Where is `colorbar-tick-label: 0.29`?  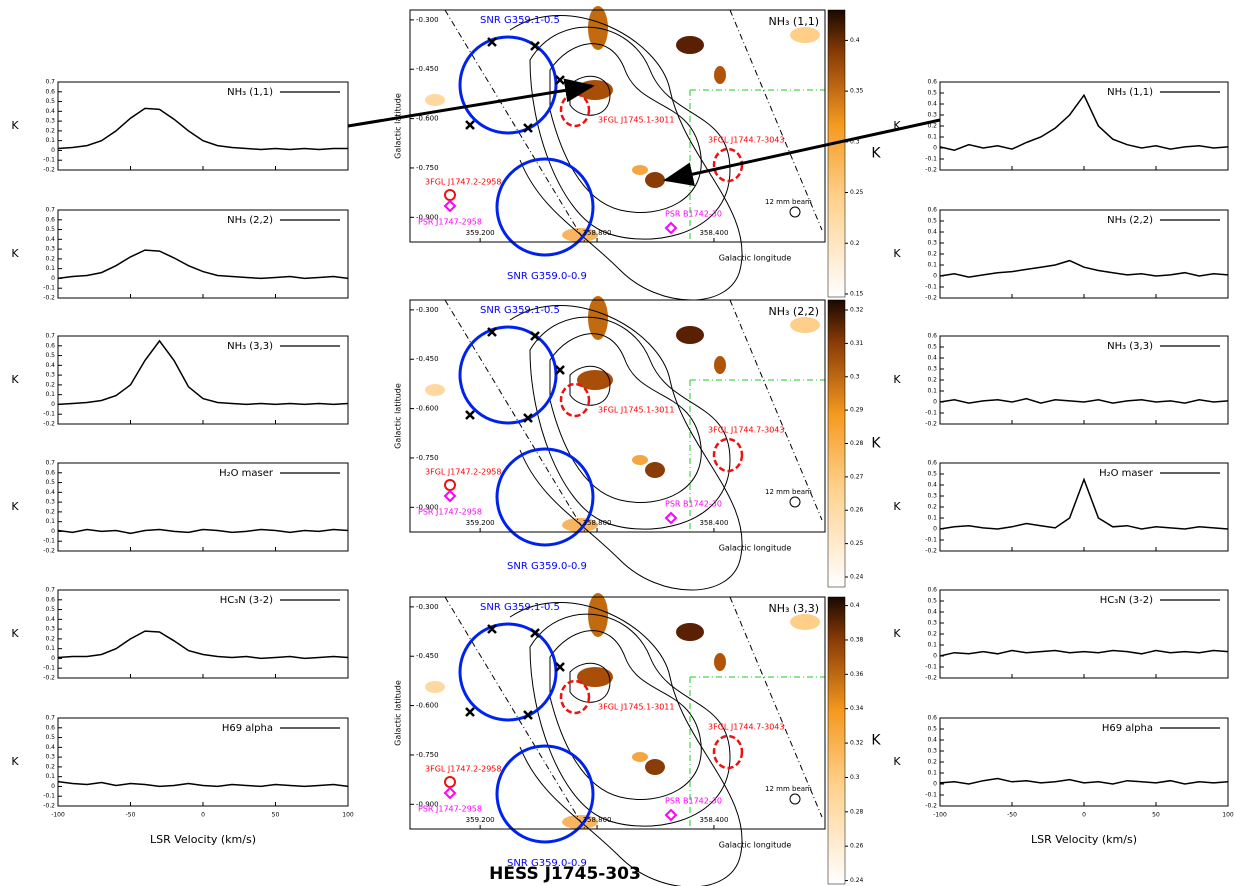
colorbar-tick-label: 0.29 is located at coordinates (857, 410).